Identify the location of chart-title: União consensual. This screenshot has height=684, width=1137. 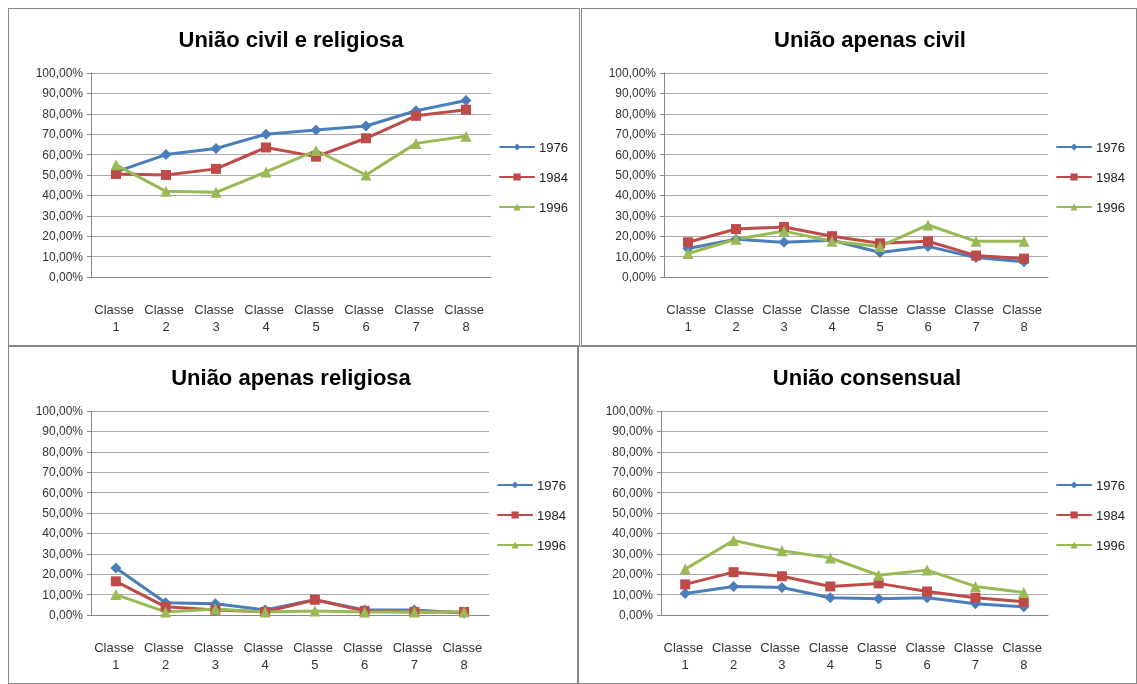
(867, 377).